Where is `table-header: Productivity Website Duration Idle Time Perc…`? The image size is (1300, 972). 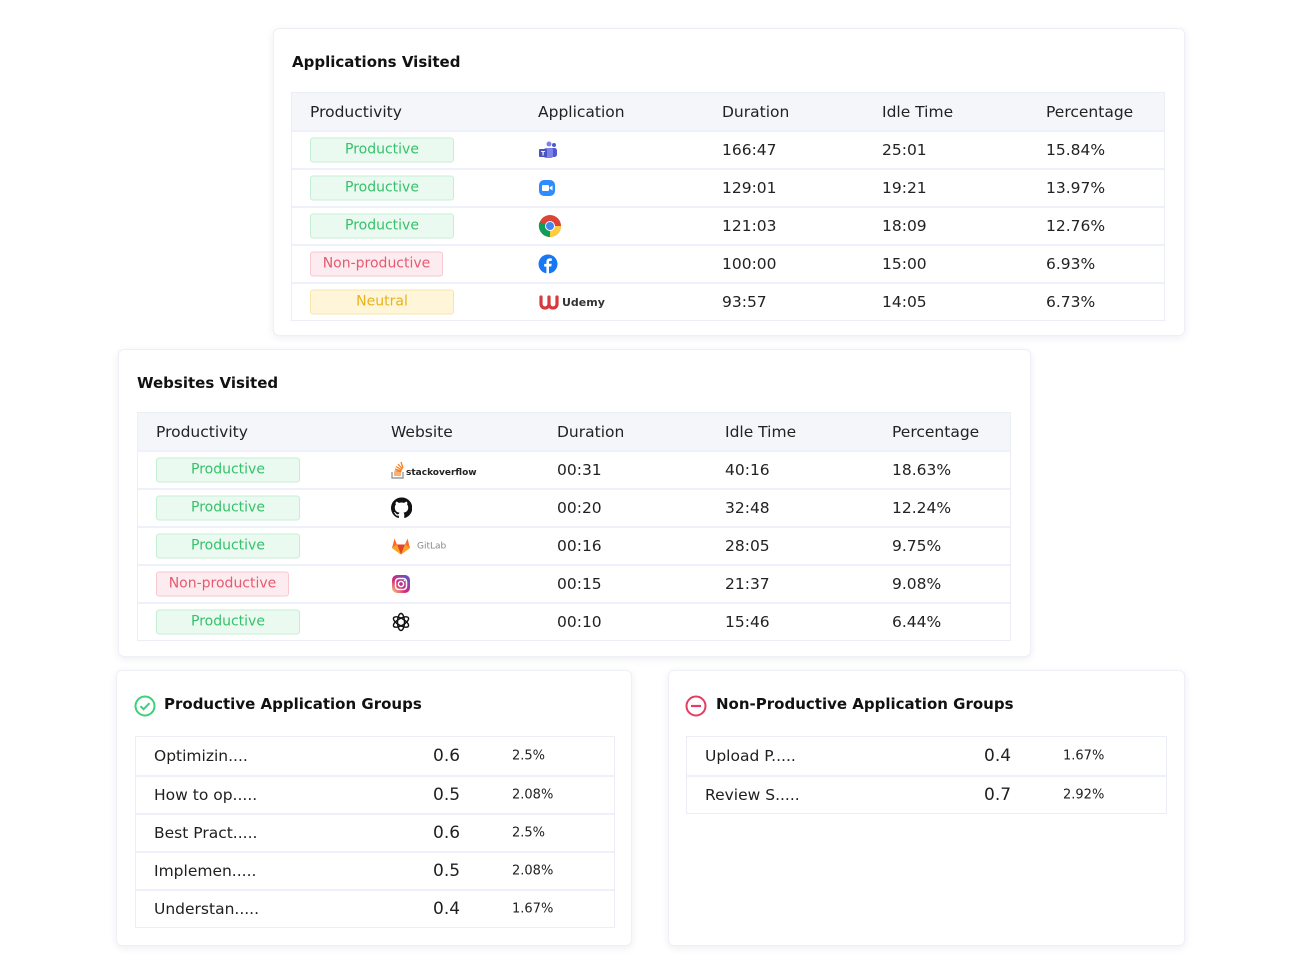 table-header: Productivity Website Duration Idle Time Perc… is located at coordinates (574, 431).